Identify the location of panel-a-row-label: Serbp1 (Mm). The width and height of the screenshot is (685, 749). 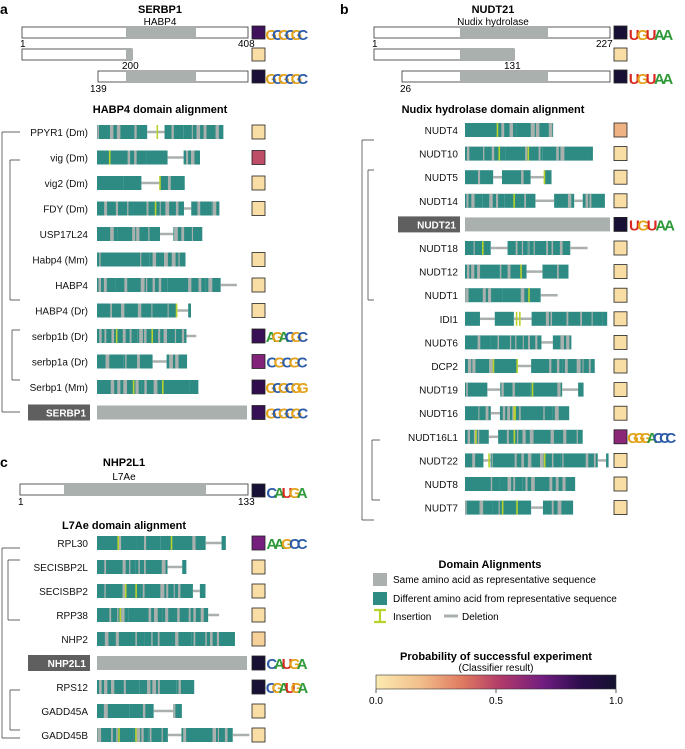
(59, 388).